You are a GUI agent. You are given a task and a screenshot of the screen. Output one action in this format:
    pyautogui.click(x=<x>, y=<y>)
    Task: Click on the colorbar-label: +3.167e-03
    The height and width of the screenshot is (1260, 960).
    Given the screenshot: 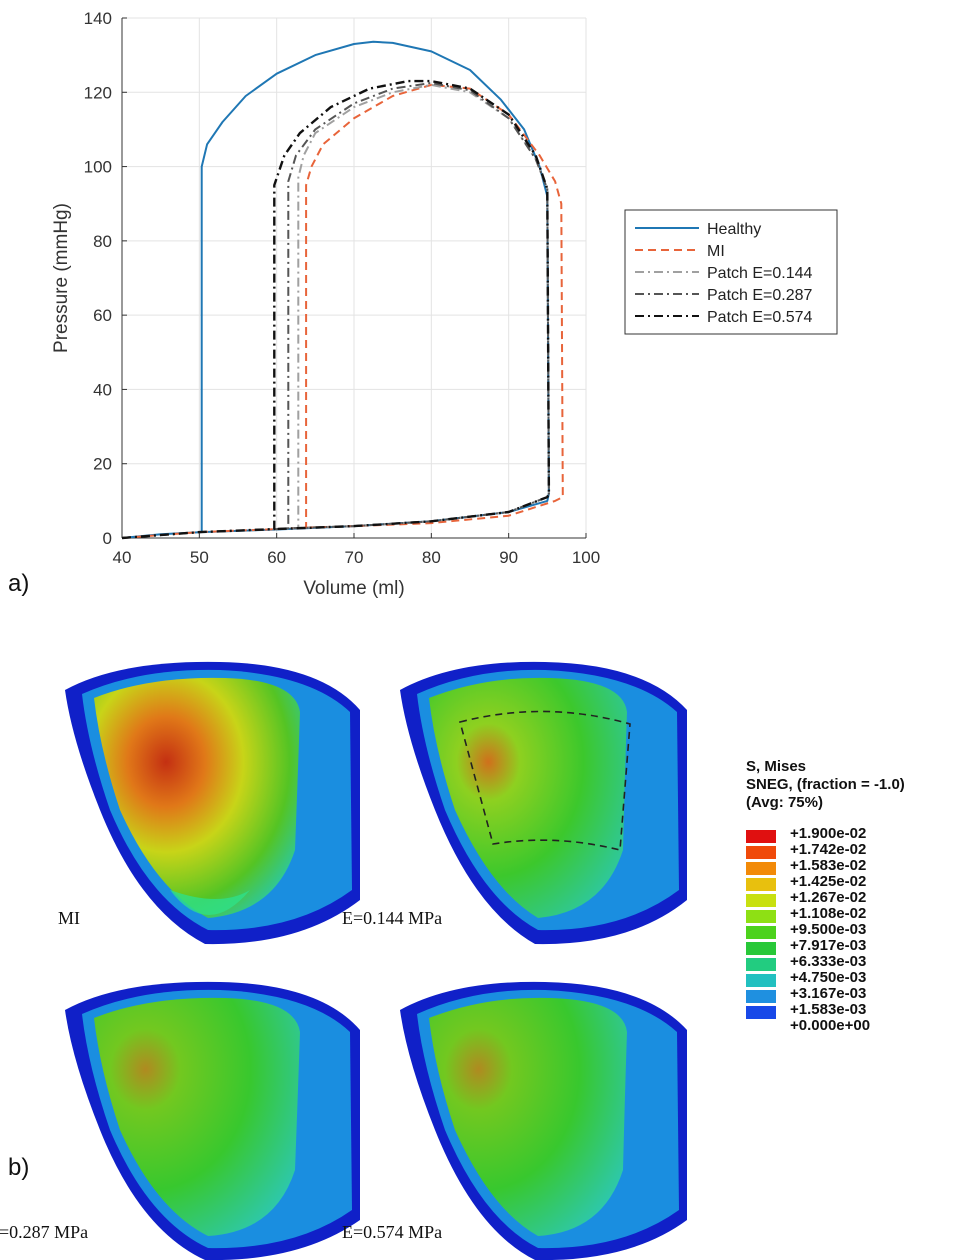 What is the action you would take?
    pyautogui.click(x=828, y=993)
    